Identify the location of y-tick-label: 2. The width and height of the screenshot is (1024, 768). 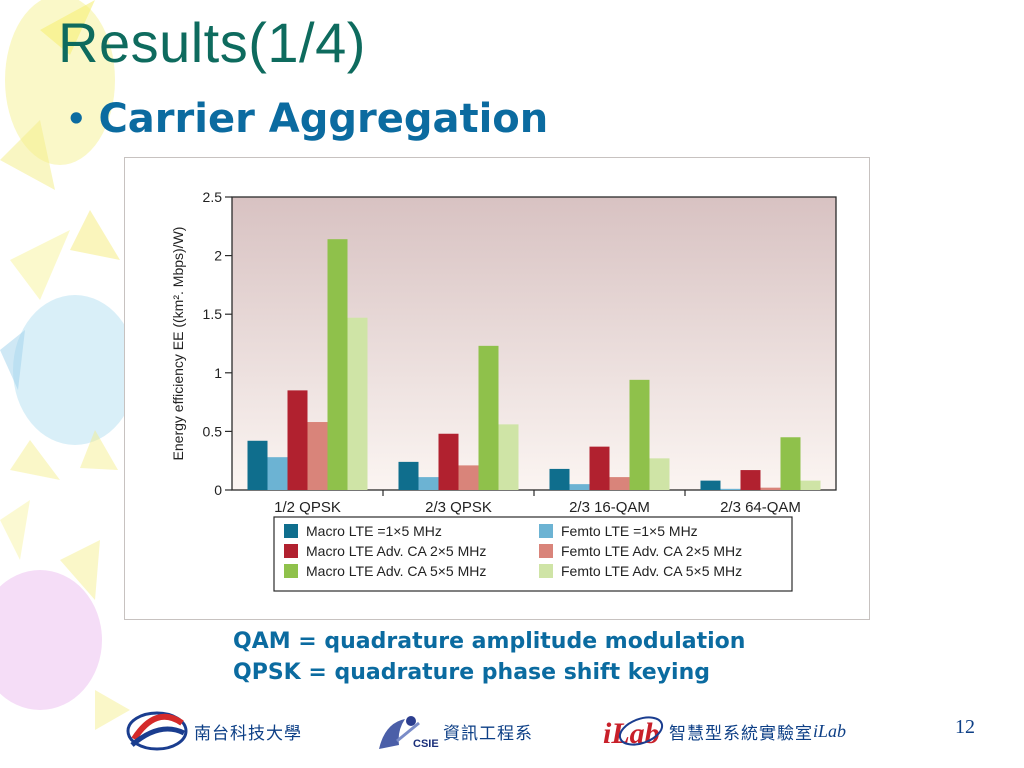
(218, 256).